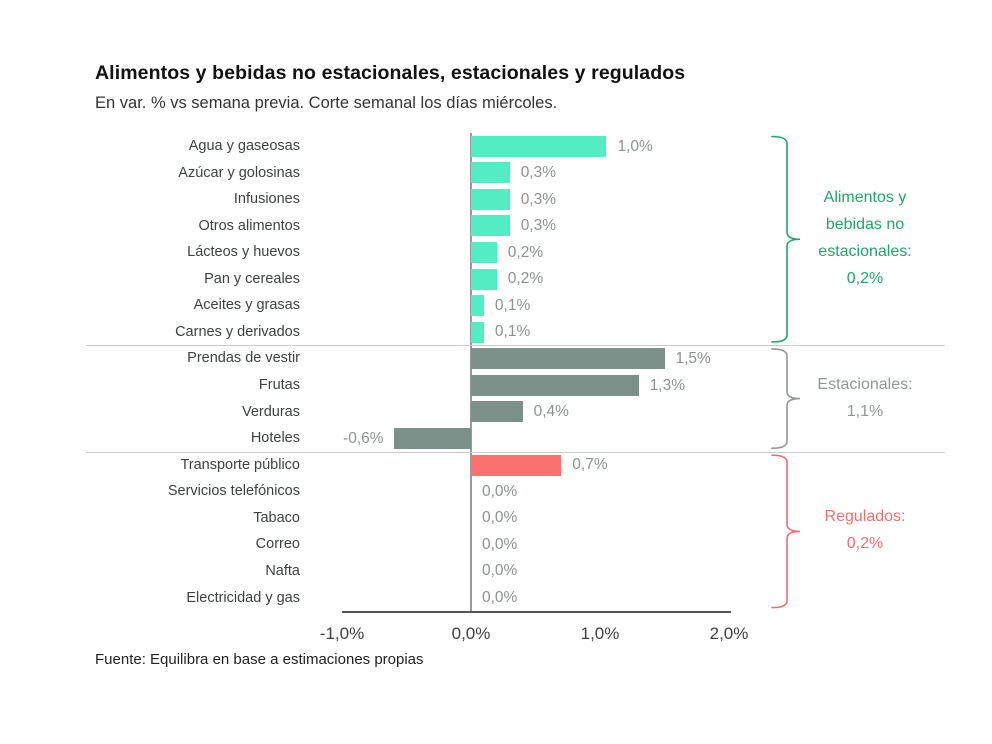 This screenshot has width=992, height=744. Describe the element at coordinates (693, 358) in the screenshot. I see `value-label: 1,5%` at that location.